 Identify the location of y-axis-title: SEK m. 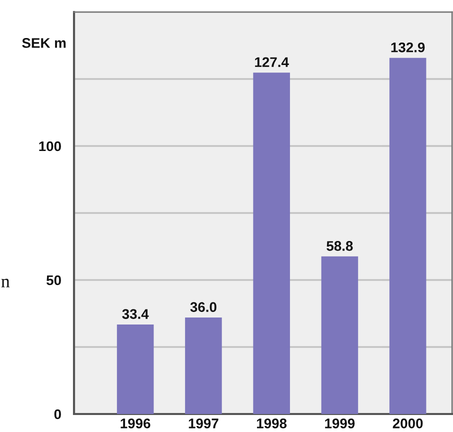
(44, 43).